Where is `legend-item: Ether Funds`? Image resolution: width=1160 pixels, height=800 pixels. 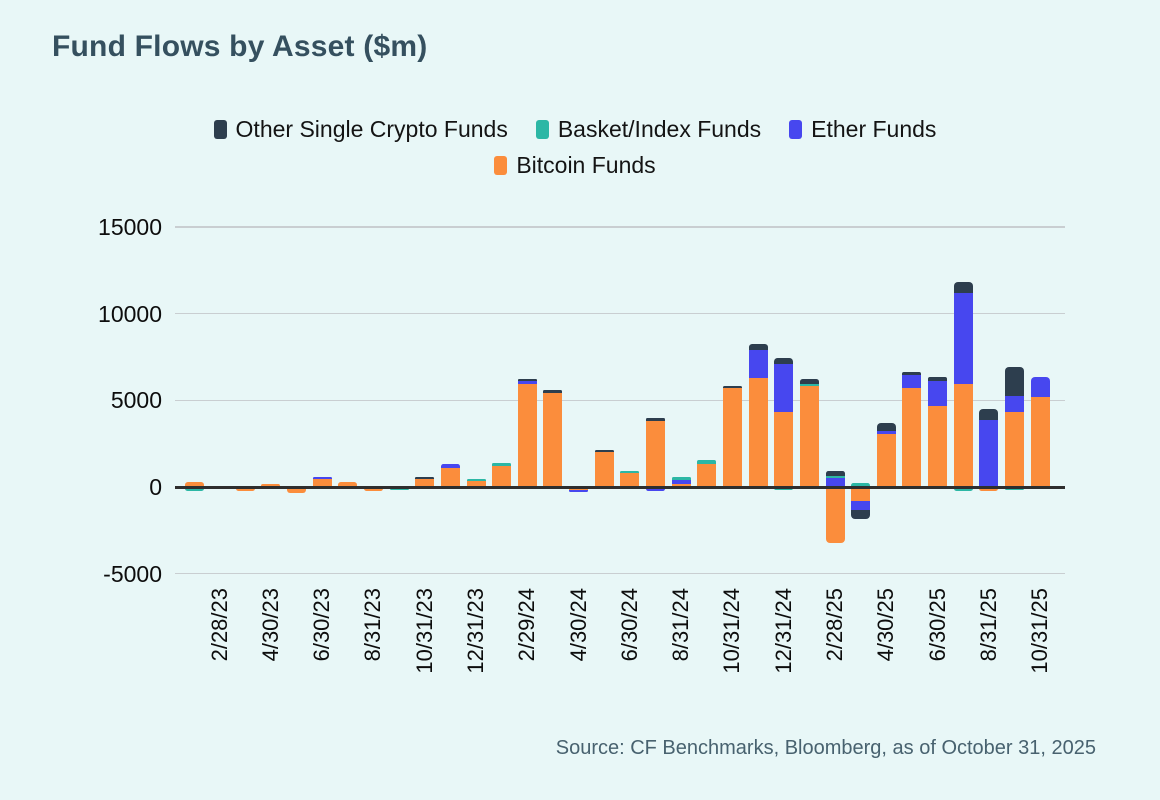
legend-item: Ether Funds is located at coordinates (862, 129).